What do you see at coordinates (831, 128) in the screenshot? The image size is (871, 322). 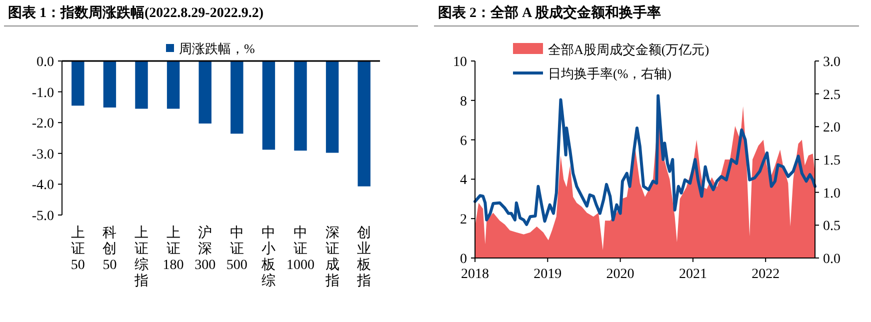 I see `y2-tick-label: 2.0` at bounding box center [831, 128].